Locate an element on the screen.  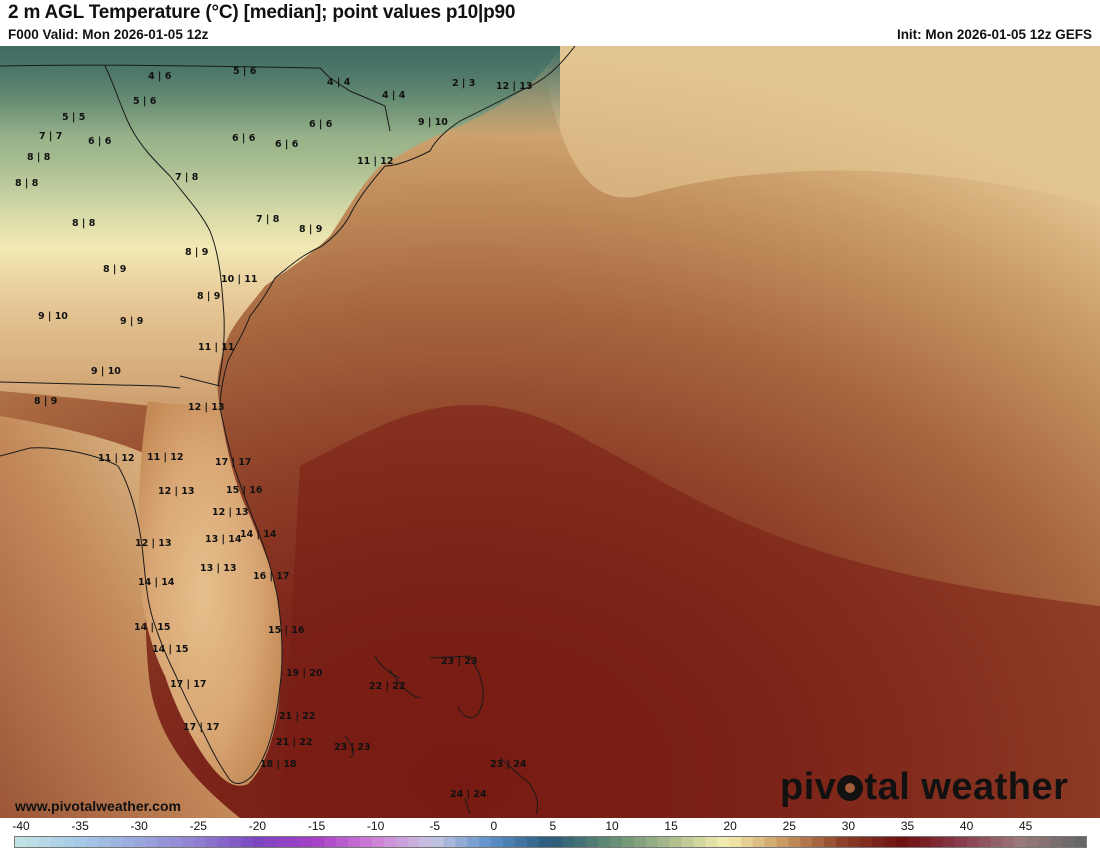
scale-tick-label: 35 is located at coordinates (907, 826).